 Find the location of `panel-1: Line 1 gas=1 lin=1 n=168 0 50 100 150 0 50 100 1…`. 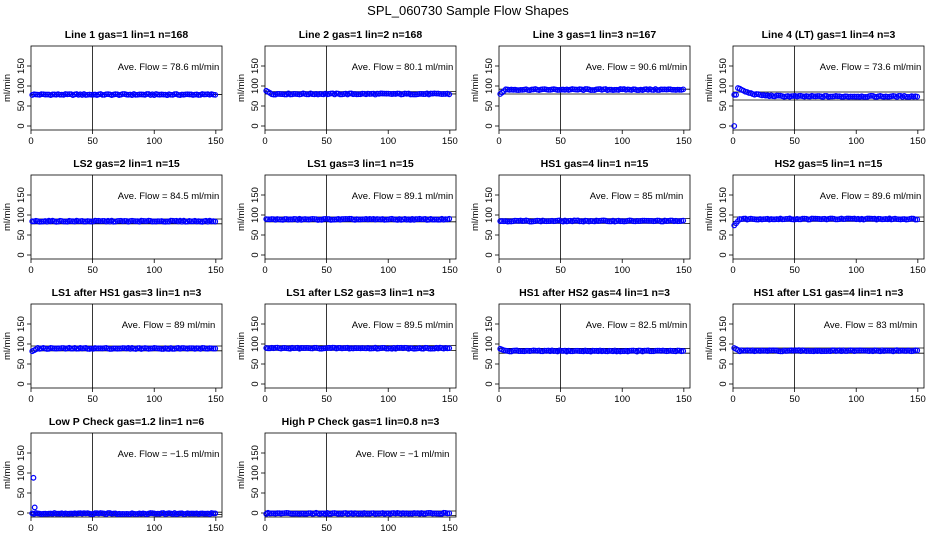

panel-1: Line 1 gas=1 lin=1 n=168 0 50 100 150 0 50 100 1… is located at coordinates (113, 88).